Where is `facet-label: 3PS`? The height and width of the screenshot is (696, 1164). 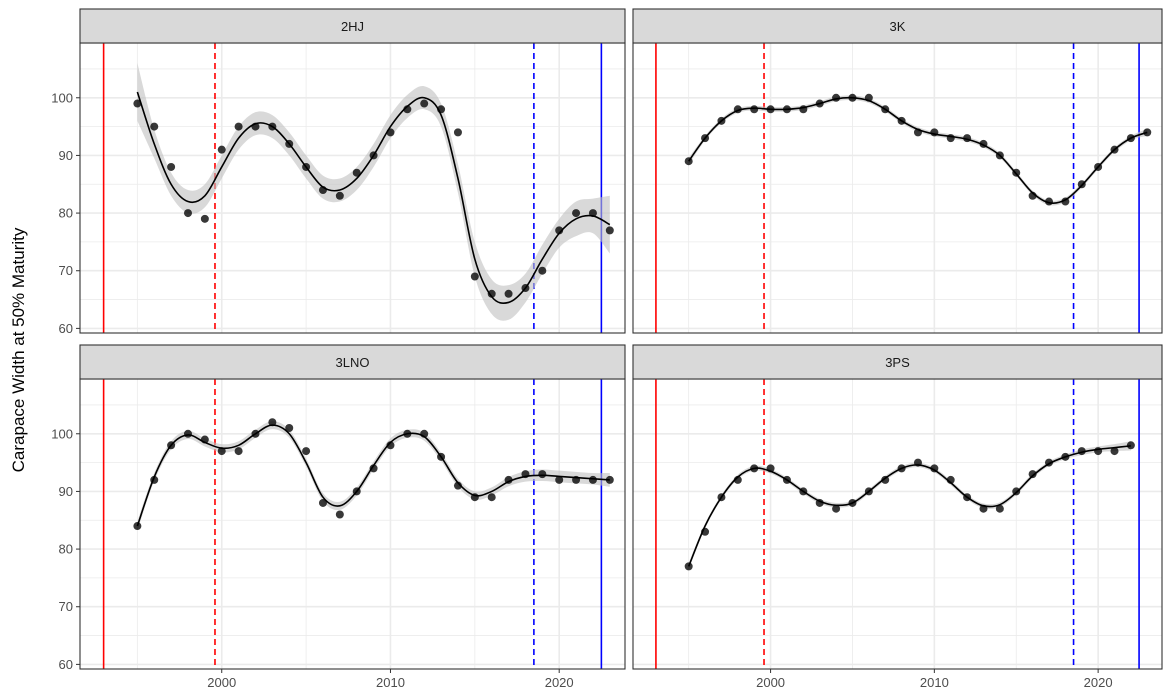 facet-label: 3PS is located at coordinates (897, 362).